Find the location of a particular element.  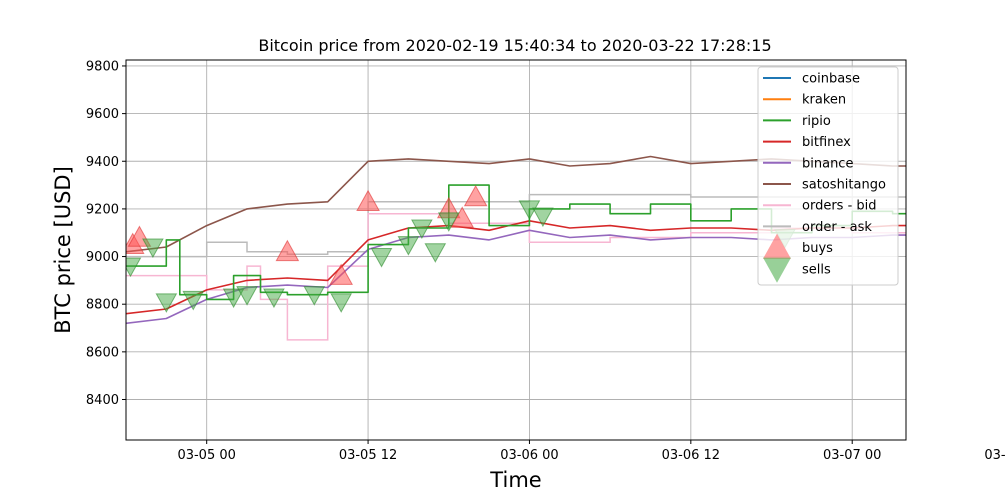

x-tick-label: 03-05 12 is located at coordinates (368, 455).